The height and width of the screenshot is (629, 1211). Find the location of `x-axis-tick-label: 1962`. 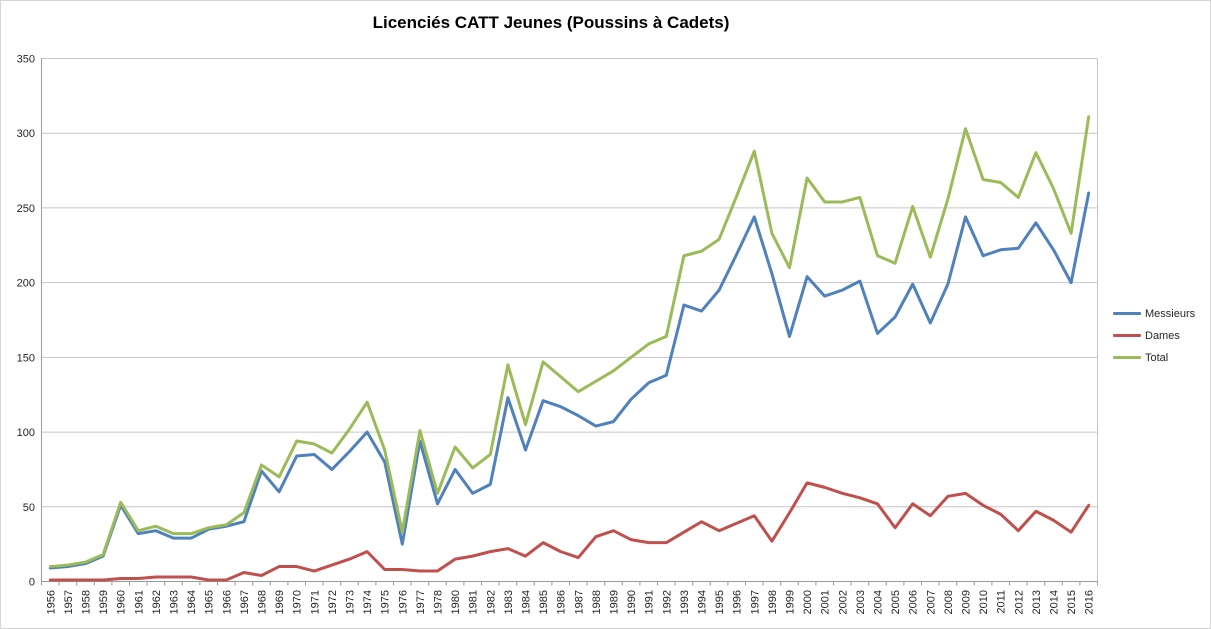

x-axis-tick-label: 1962 is located at coordinates (157, 602).